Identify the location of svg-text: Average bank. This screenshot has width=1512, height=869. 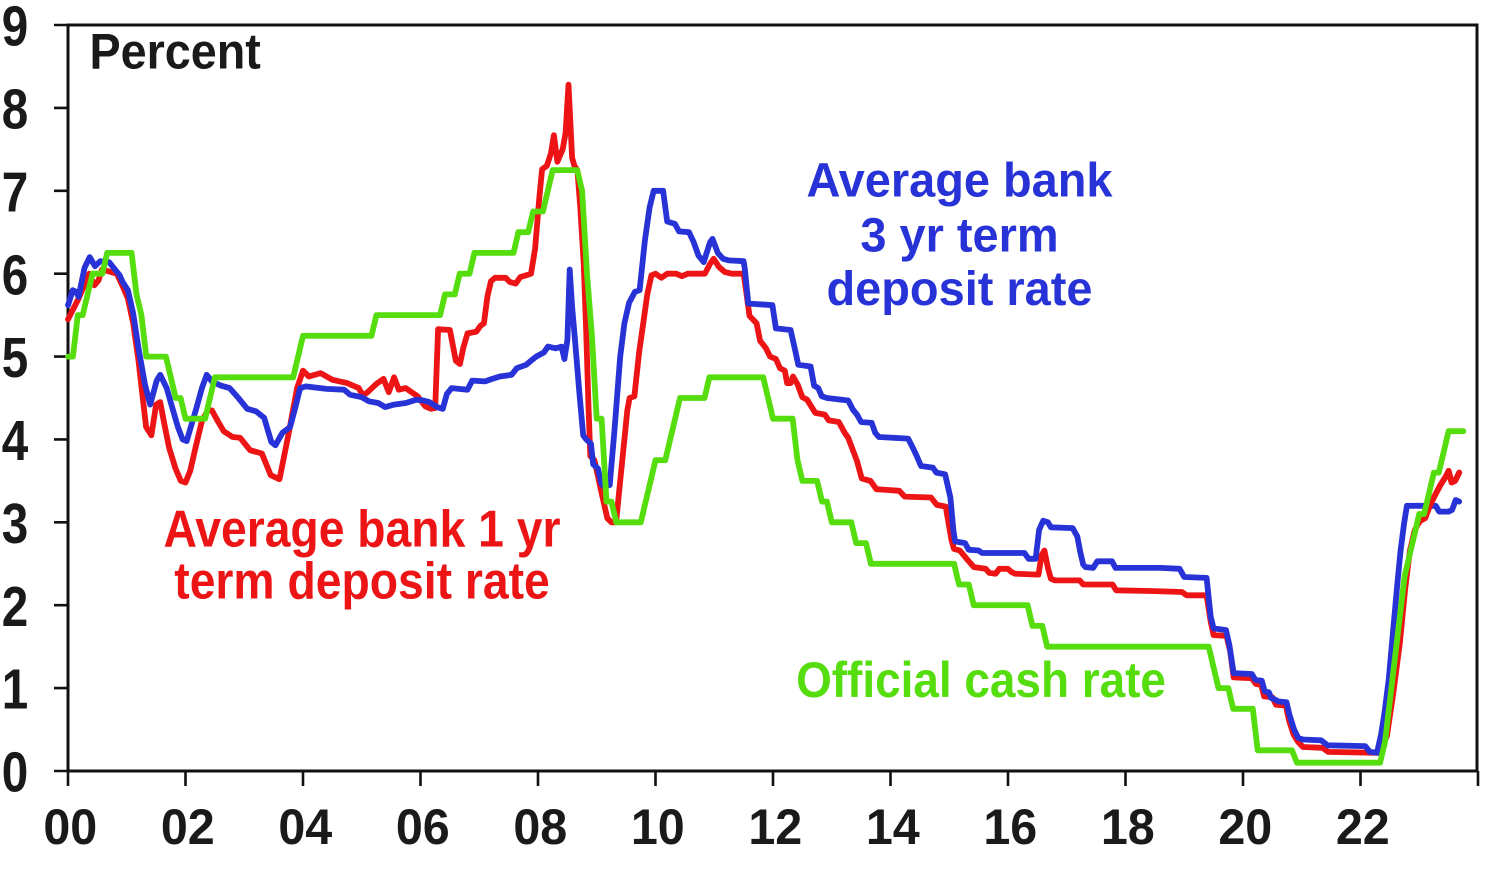
(959, 181).